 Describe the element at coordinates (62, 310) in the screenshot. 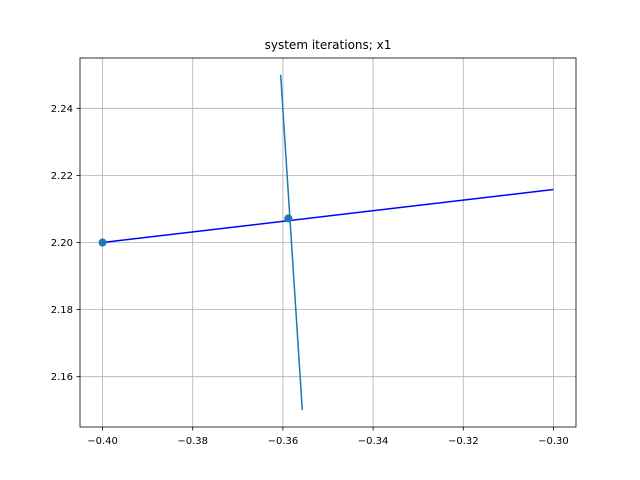

I see `y-tick-label: 2.18` at that location.